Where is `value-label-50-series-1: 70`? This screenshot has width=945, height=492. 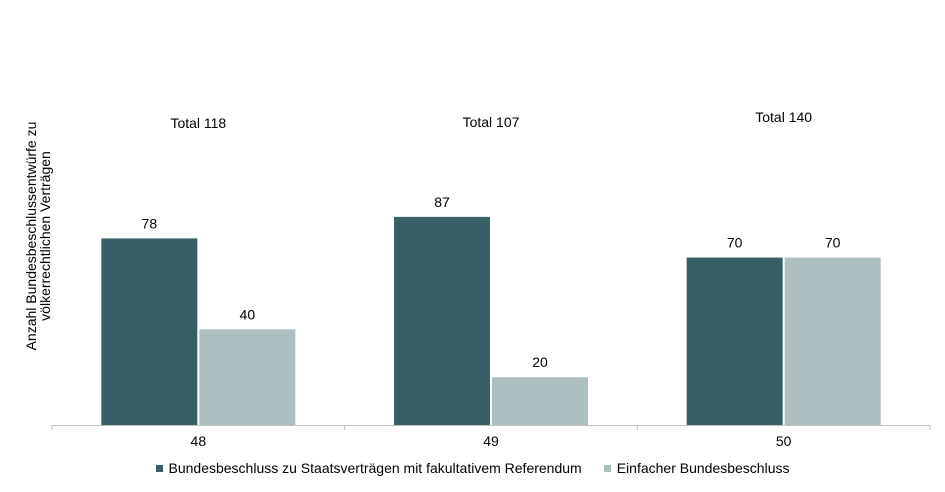
value-label-50-series-1: 70 is located at coordinates (833, 243).